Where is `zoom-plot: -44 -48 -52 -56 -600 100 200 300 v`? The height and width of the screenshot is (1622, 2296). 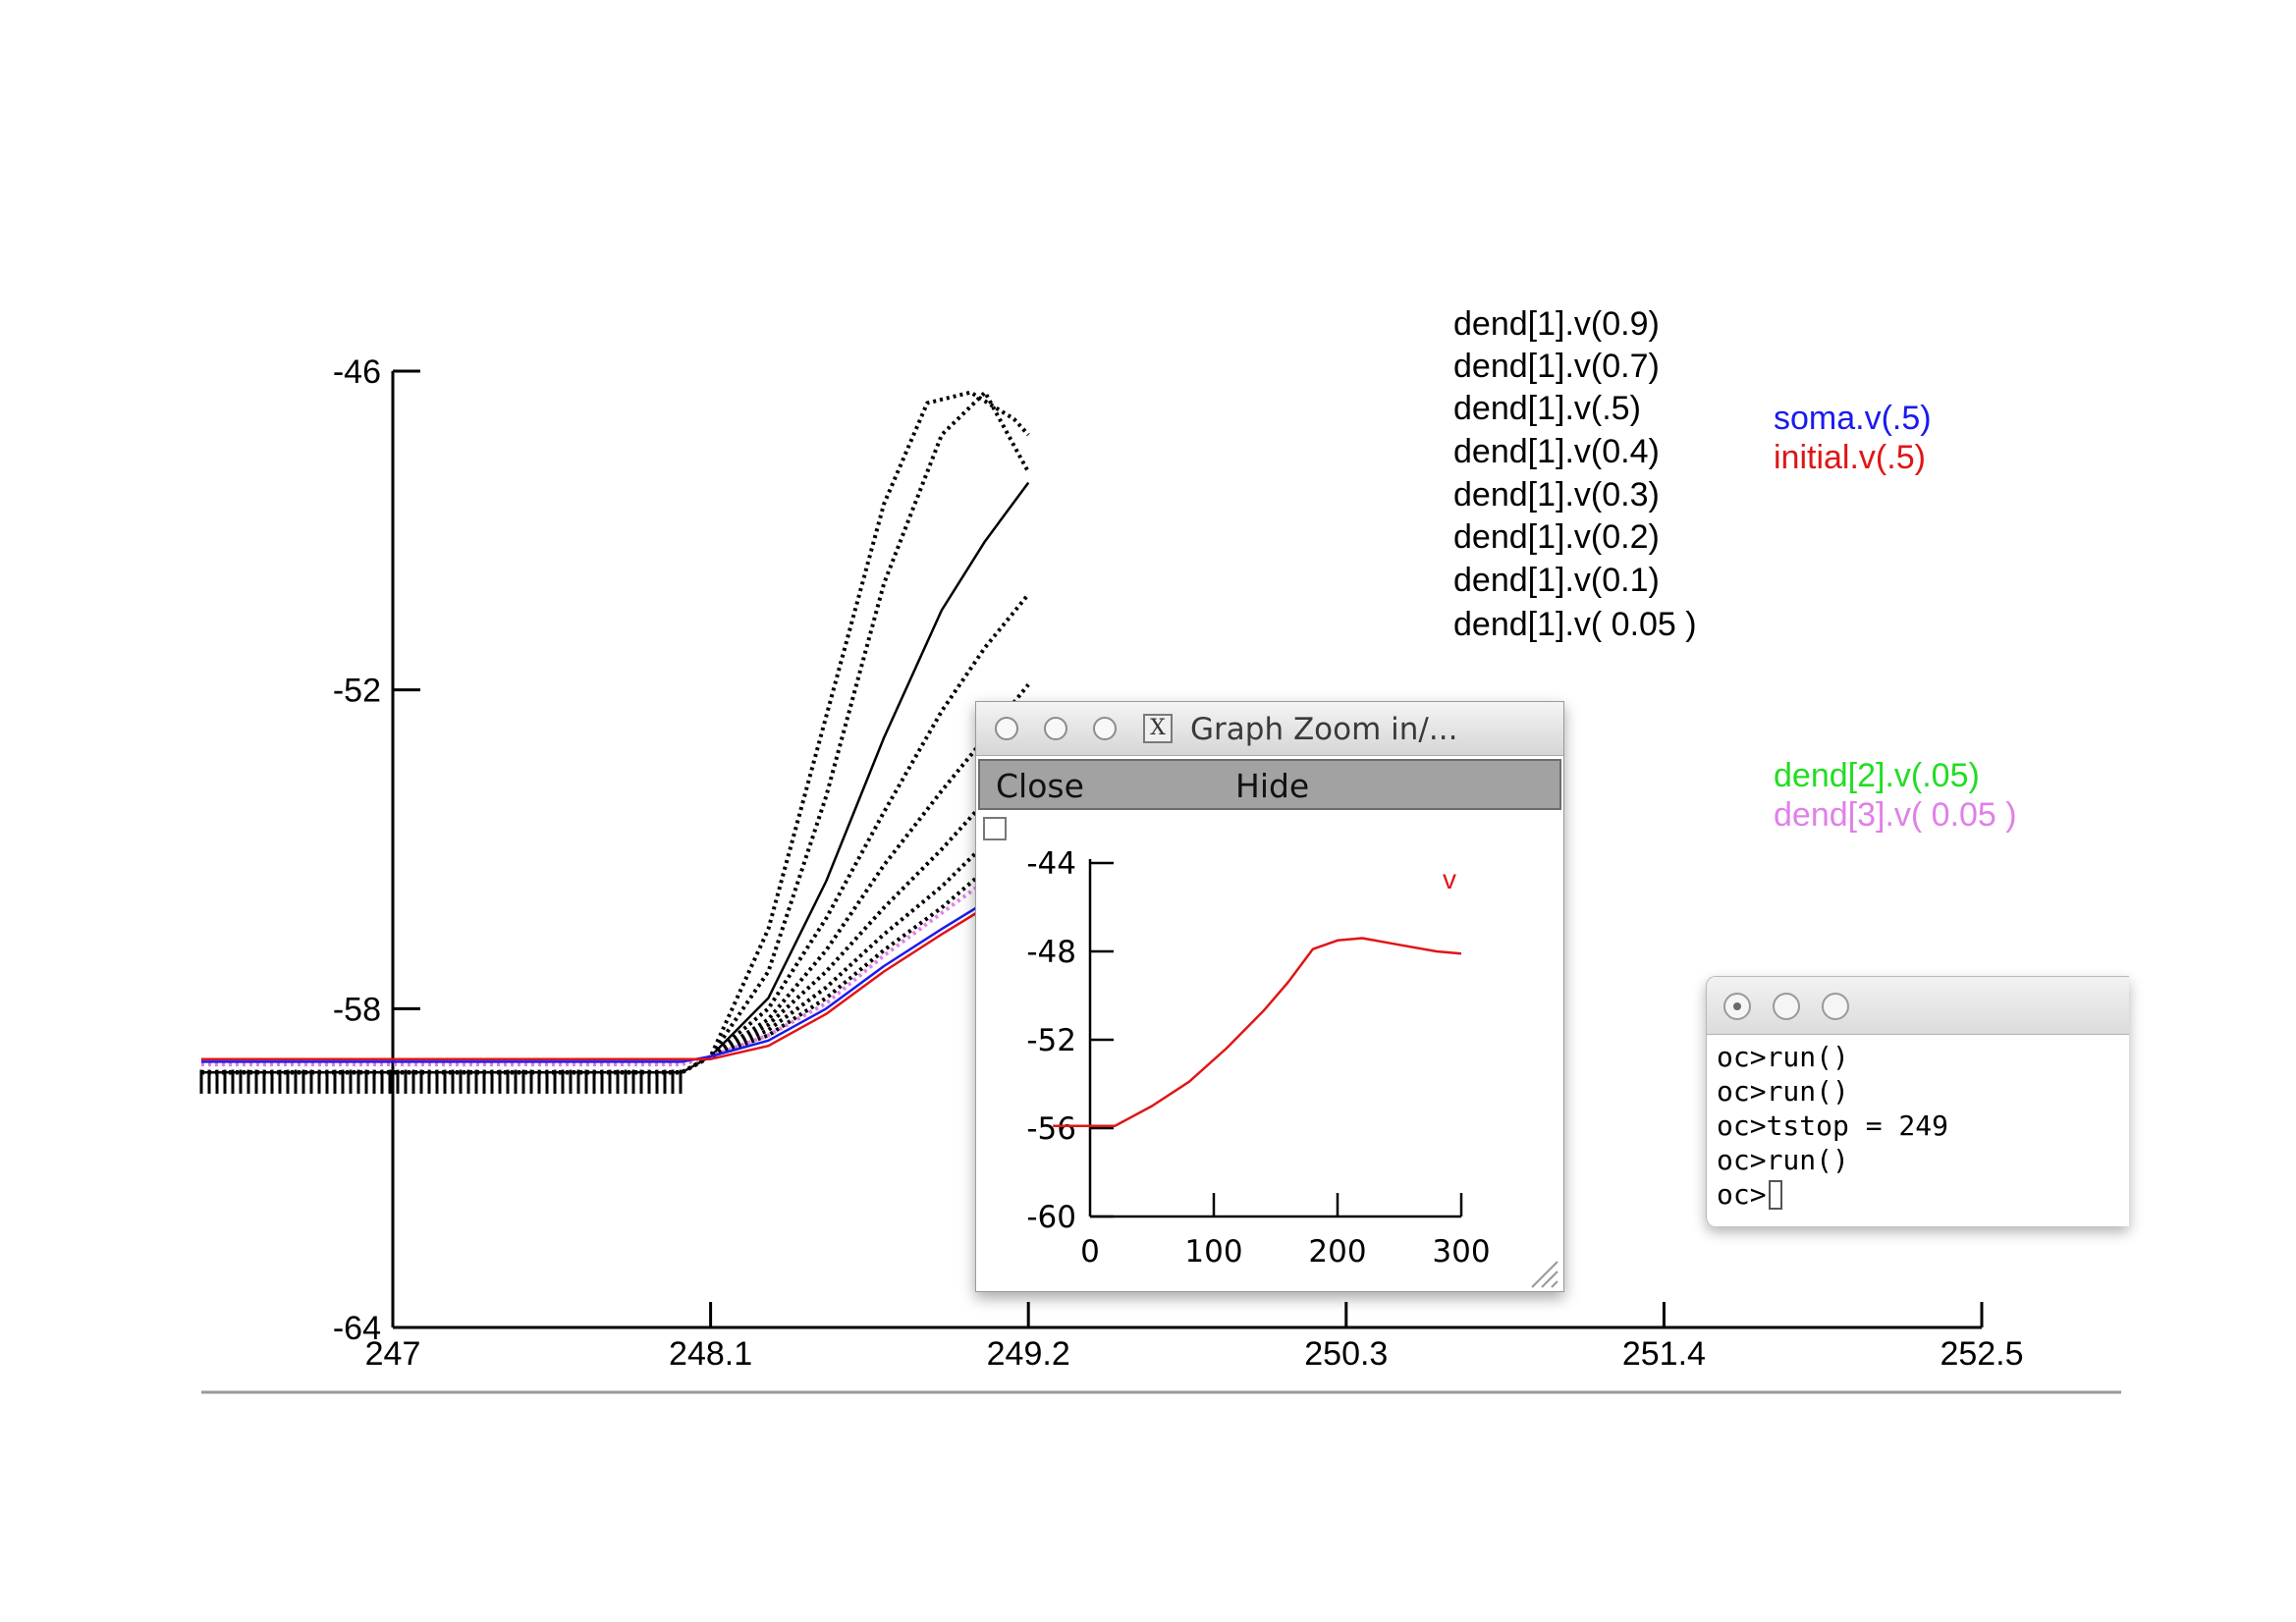
zoom-plot: -44 -48 -52 -56 -600 100 200 300 v is located at coordinates (1270, 1052).